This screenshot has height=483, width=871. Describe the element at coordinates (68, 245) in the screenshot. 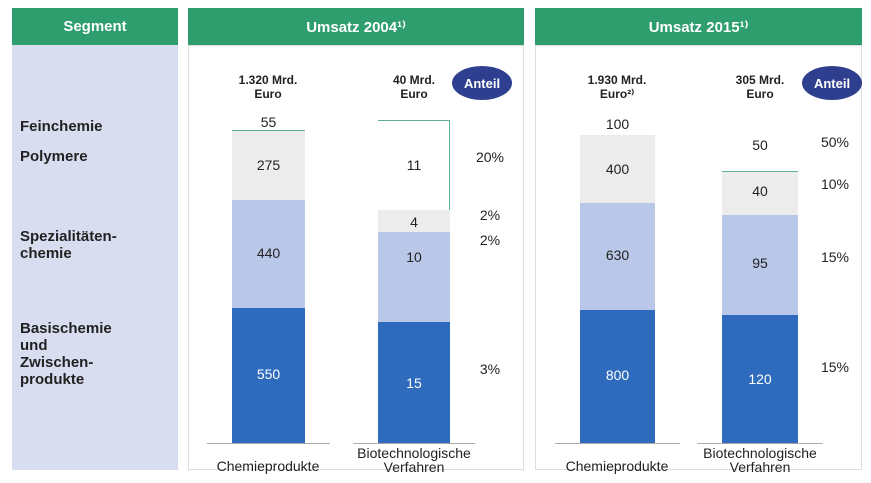

I see `row-label: Spezialitäten- chemie` at that location.